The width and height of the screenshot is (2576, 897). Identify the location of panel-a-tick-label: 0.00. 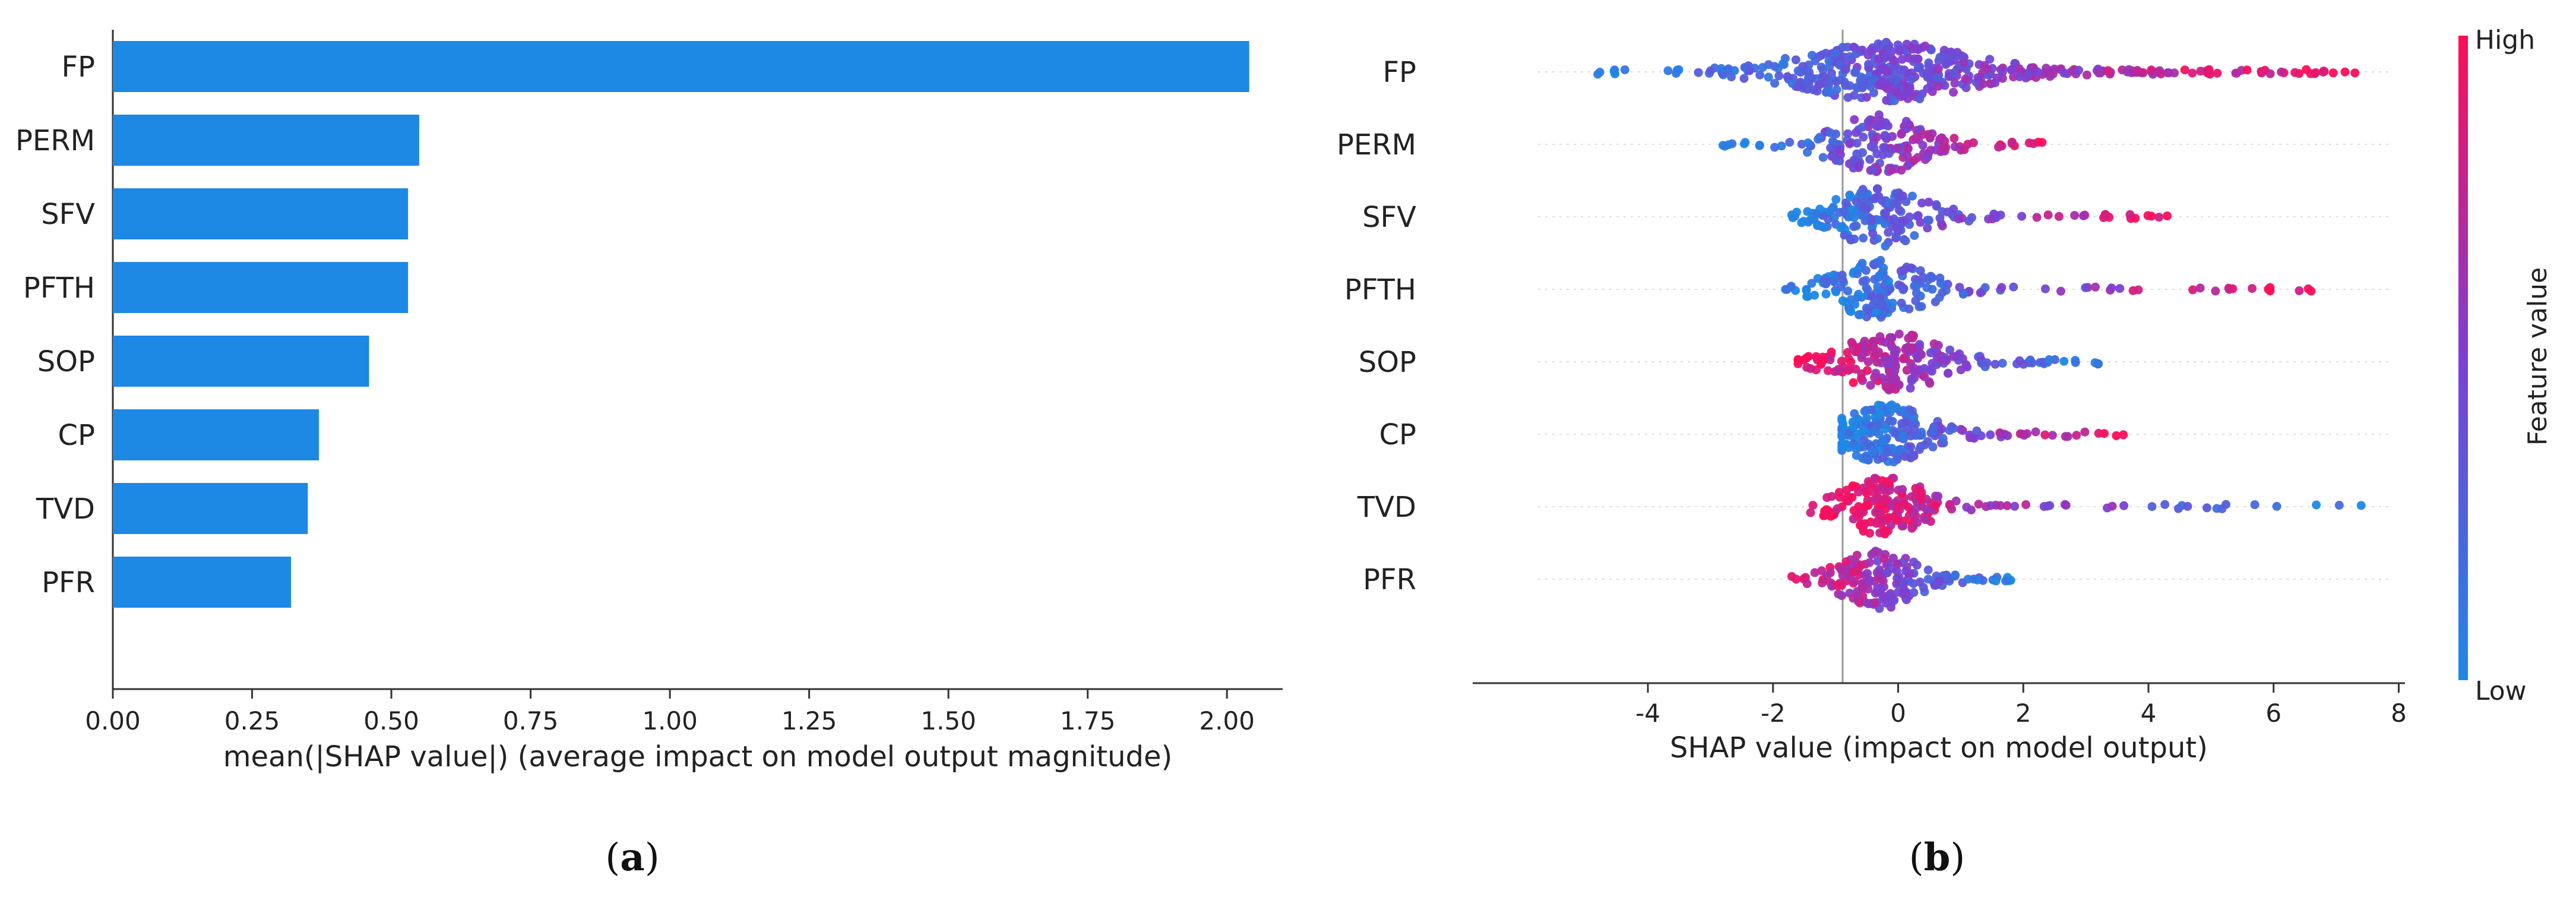
(113, 720).